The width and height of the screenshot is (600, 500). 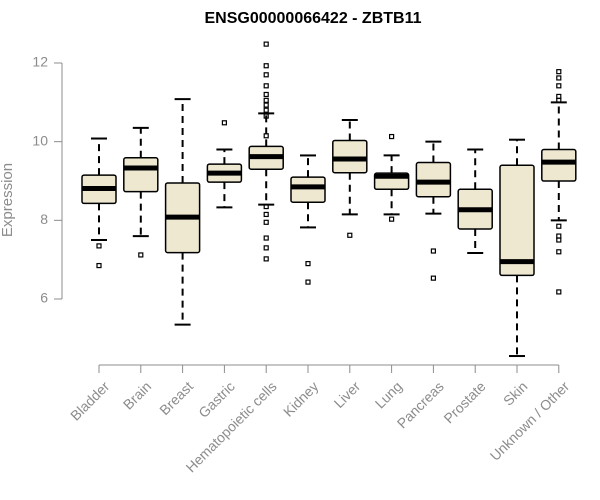 I want to click on y-axis: 6 8 10 12, so click(x=47, y=180).